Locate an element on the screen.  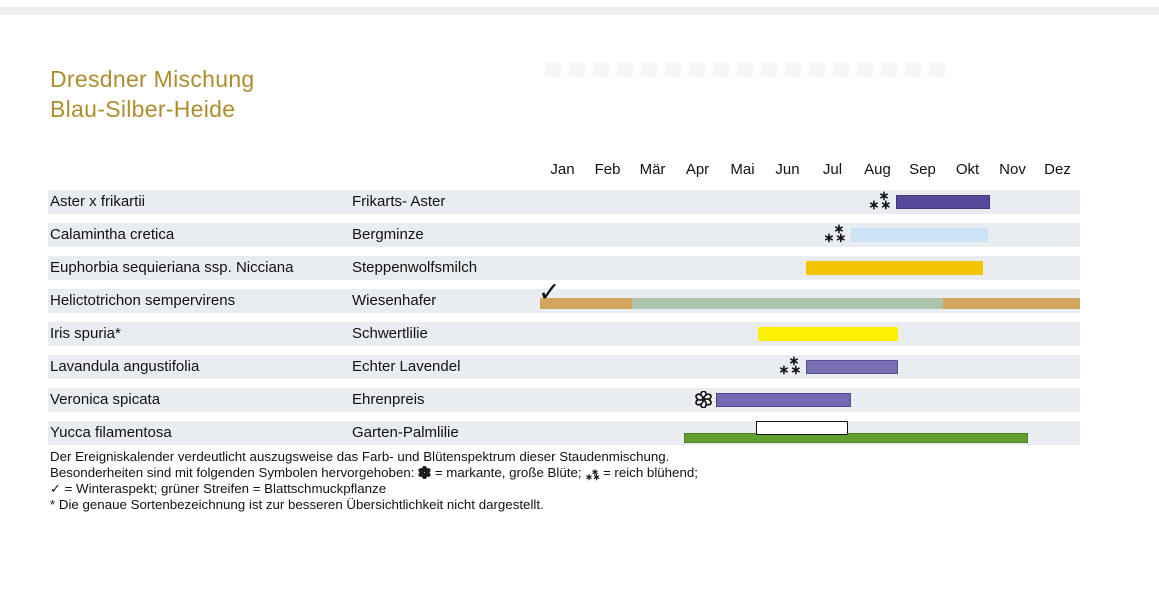
calendar-row: Helictotrichon sempervirens Wiesenhafer ✓ is located at coordinates (564, 296).